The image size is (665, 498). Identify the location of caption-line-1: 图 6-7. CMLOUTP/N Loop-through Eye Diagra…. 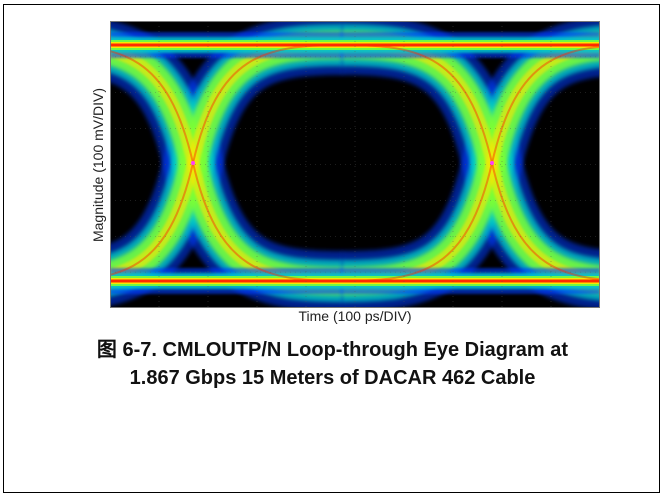
(332, 350).